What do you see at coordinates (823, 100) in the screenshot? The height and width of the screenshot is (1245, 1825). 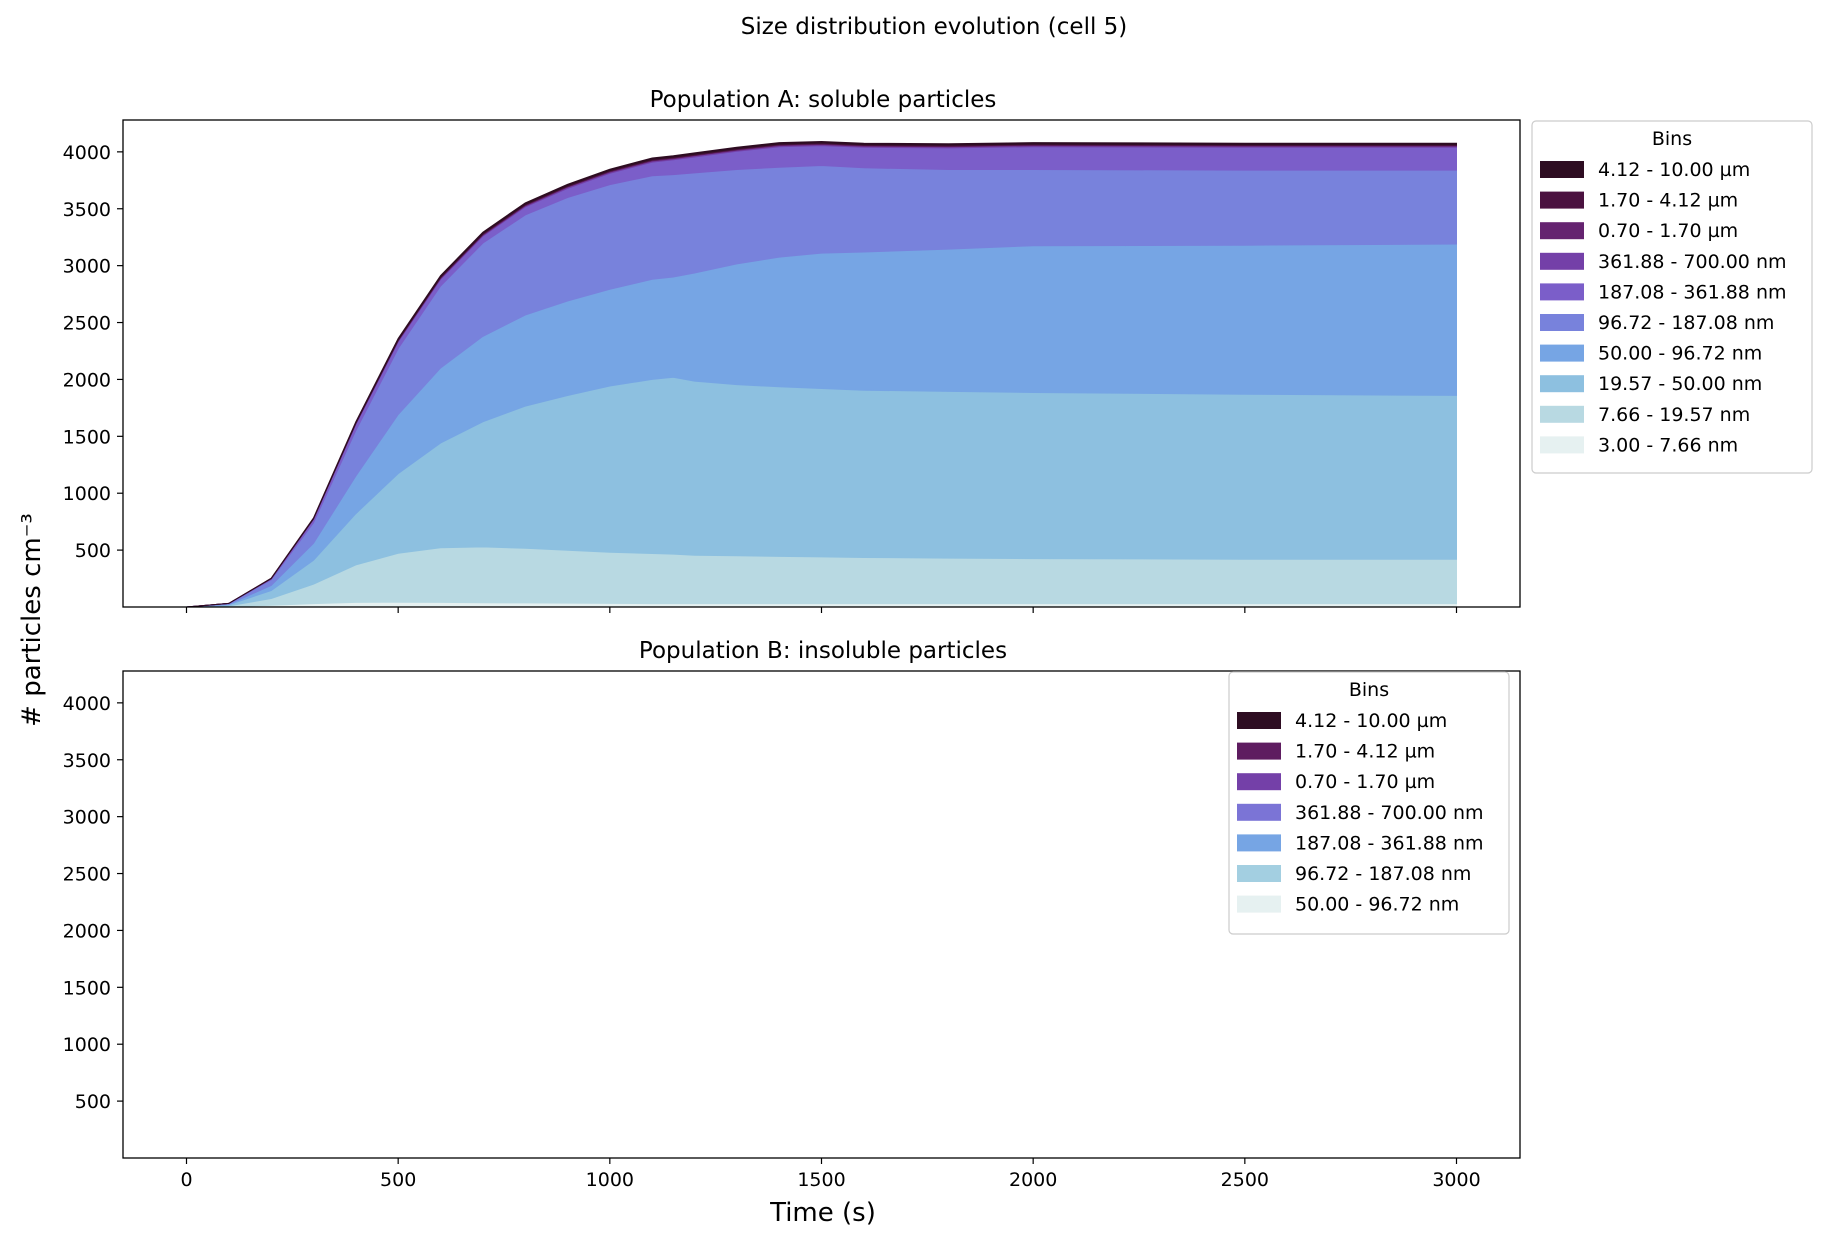 I see `chart-title-population-a: Population A: soluble particles` at bounding box center [823, 100].